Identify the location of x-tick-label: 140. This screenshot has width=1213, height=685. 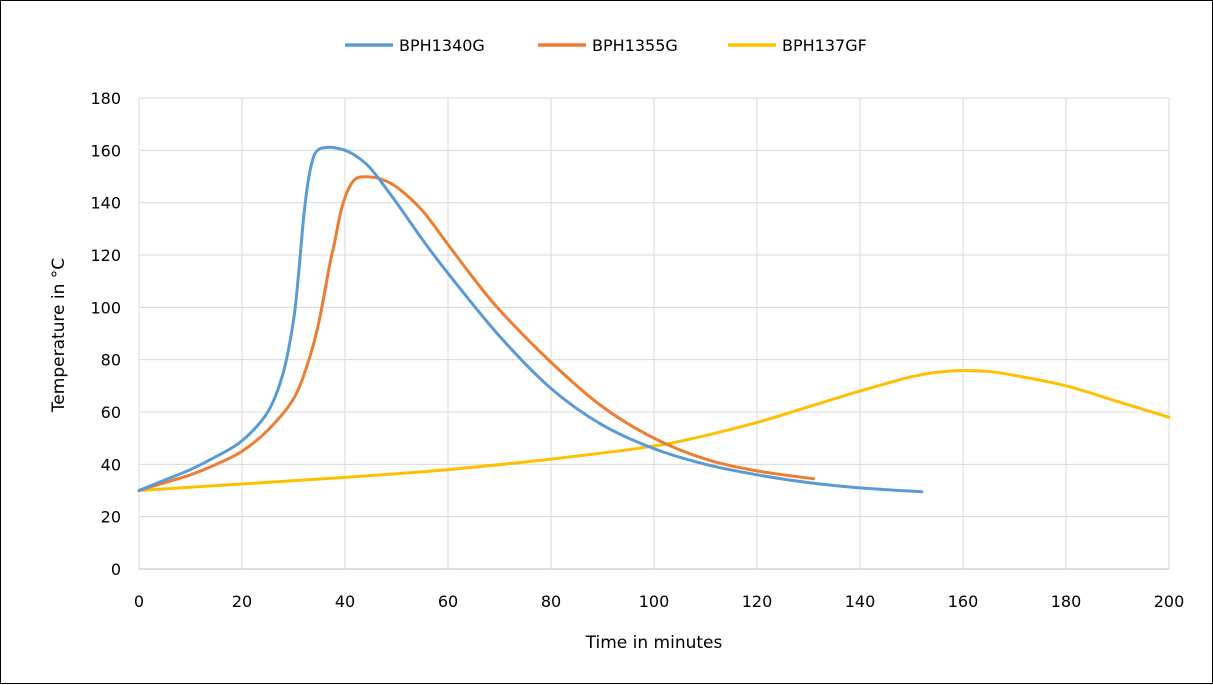
(860, 601).